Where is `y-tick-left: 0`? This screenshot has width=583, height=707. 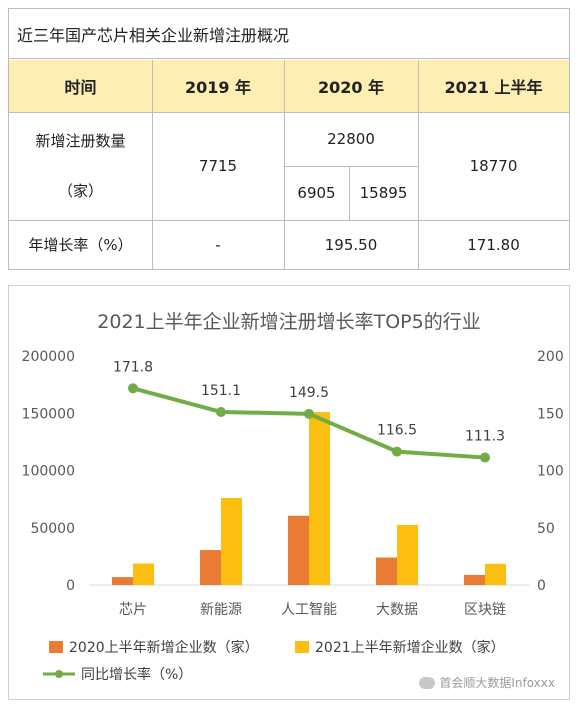
y-tick-left: 0 is located at coordinates (70, 586).